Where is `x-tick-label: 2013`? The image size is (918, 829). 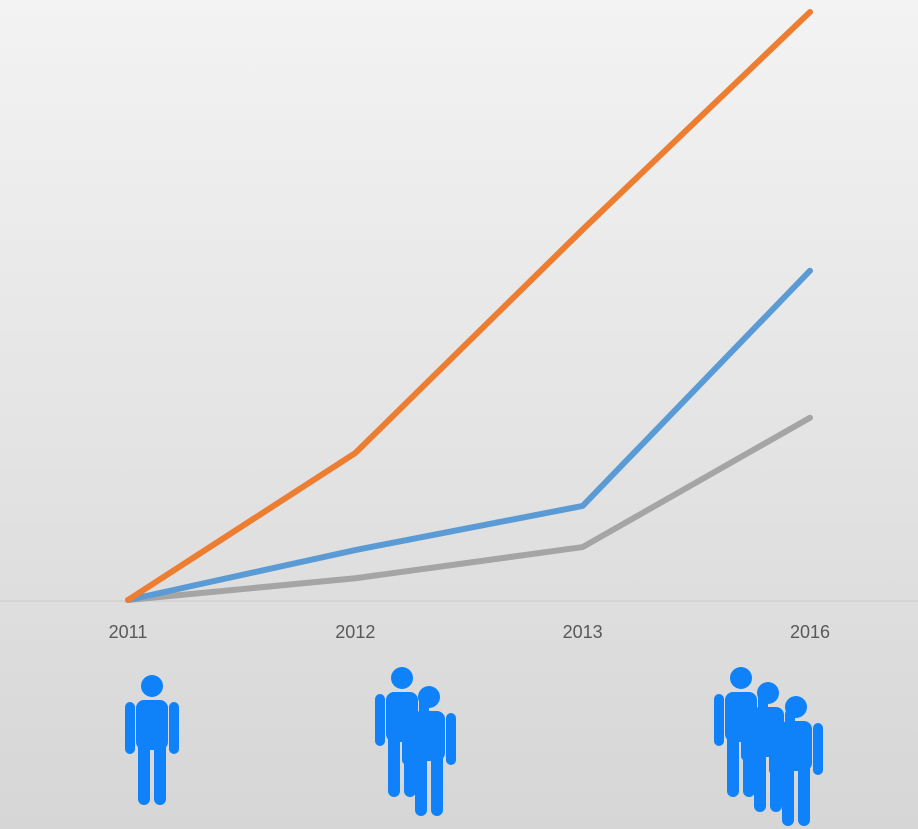 x-tick-label: 2013 is located at coordinates (583, 632).